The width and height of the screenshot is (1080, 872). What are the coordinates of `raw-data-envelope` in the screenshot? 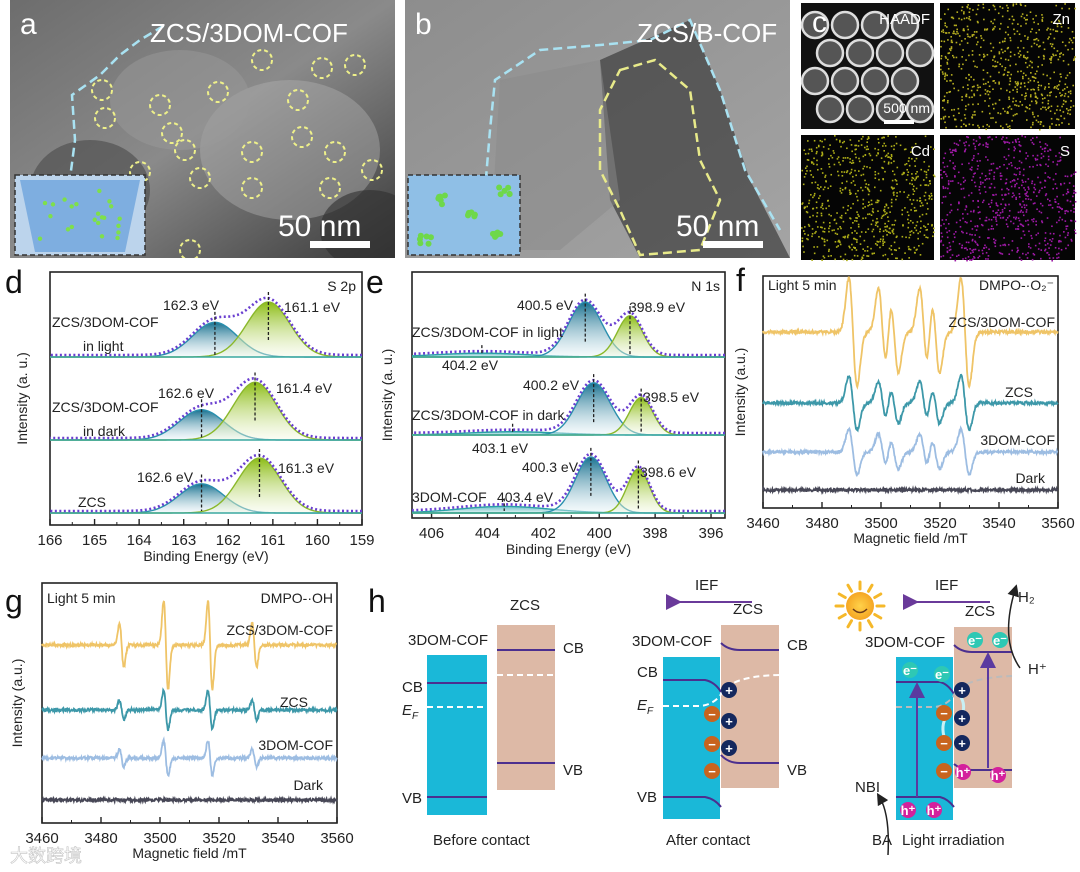 It's located at (568, 482).